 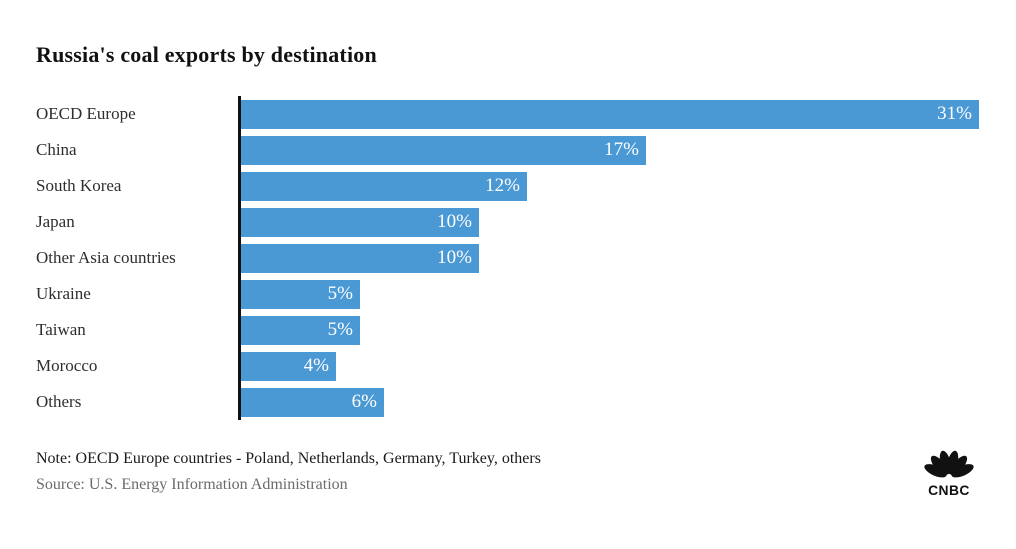 I want to click on cnbc-logo: CNBC, so click(x=949, y=474).